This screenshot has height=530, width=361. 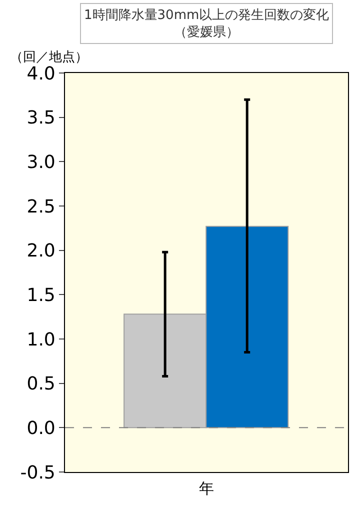 I want to click on y-tick-label: 0.5, so click(x=41, y=384).